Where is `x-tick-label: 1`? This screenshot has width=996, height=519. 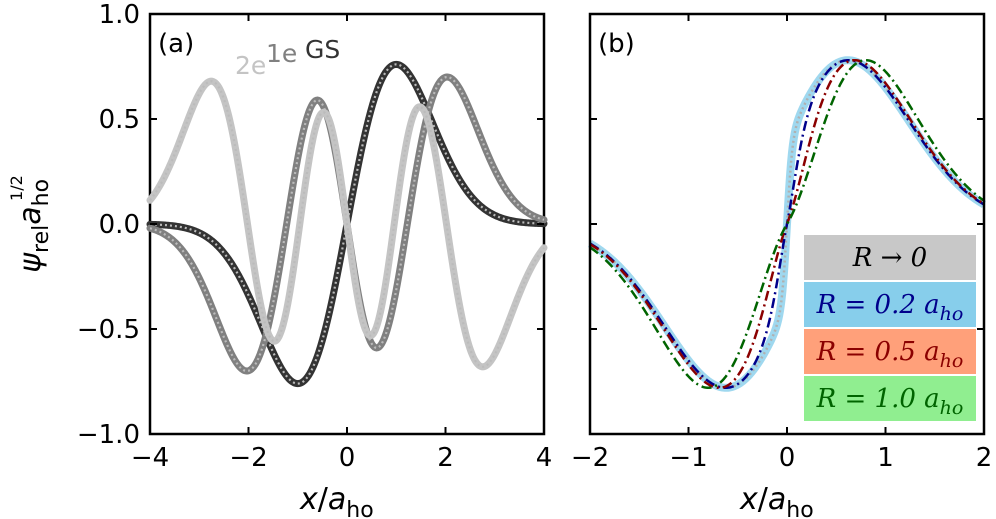 x-tick-label: 1 is located at coordinates (885, 458).